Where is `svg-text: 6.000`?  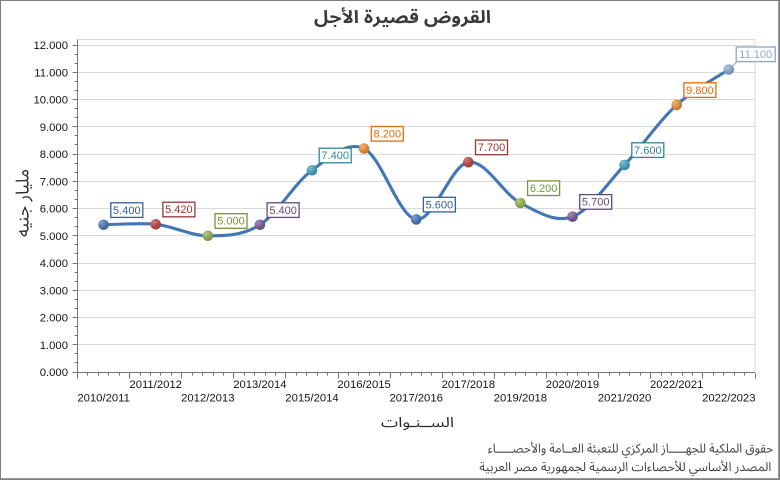 svg-text: 6.000 is located at coordinates (54, 210).